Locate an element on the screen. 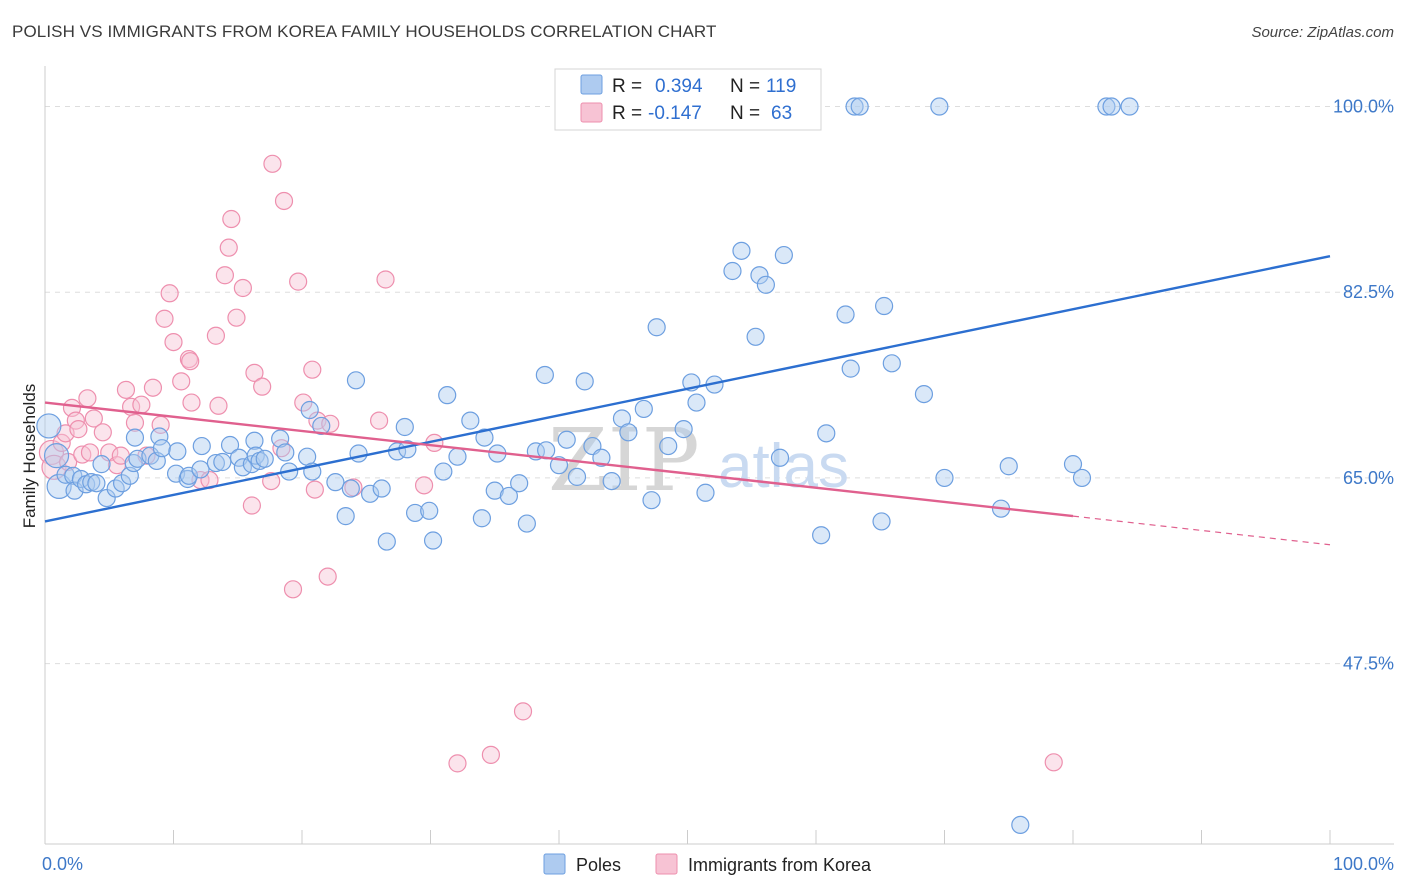  y-tick-label: 82.5% is located at coordinates (1368, 292).